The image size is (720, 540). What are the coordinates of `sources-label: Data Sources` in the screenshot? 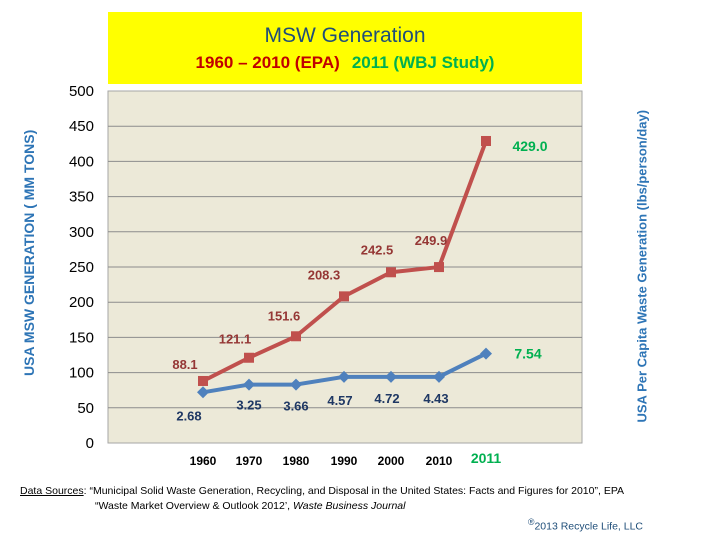 It's located at (52, 491).